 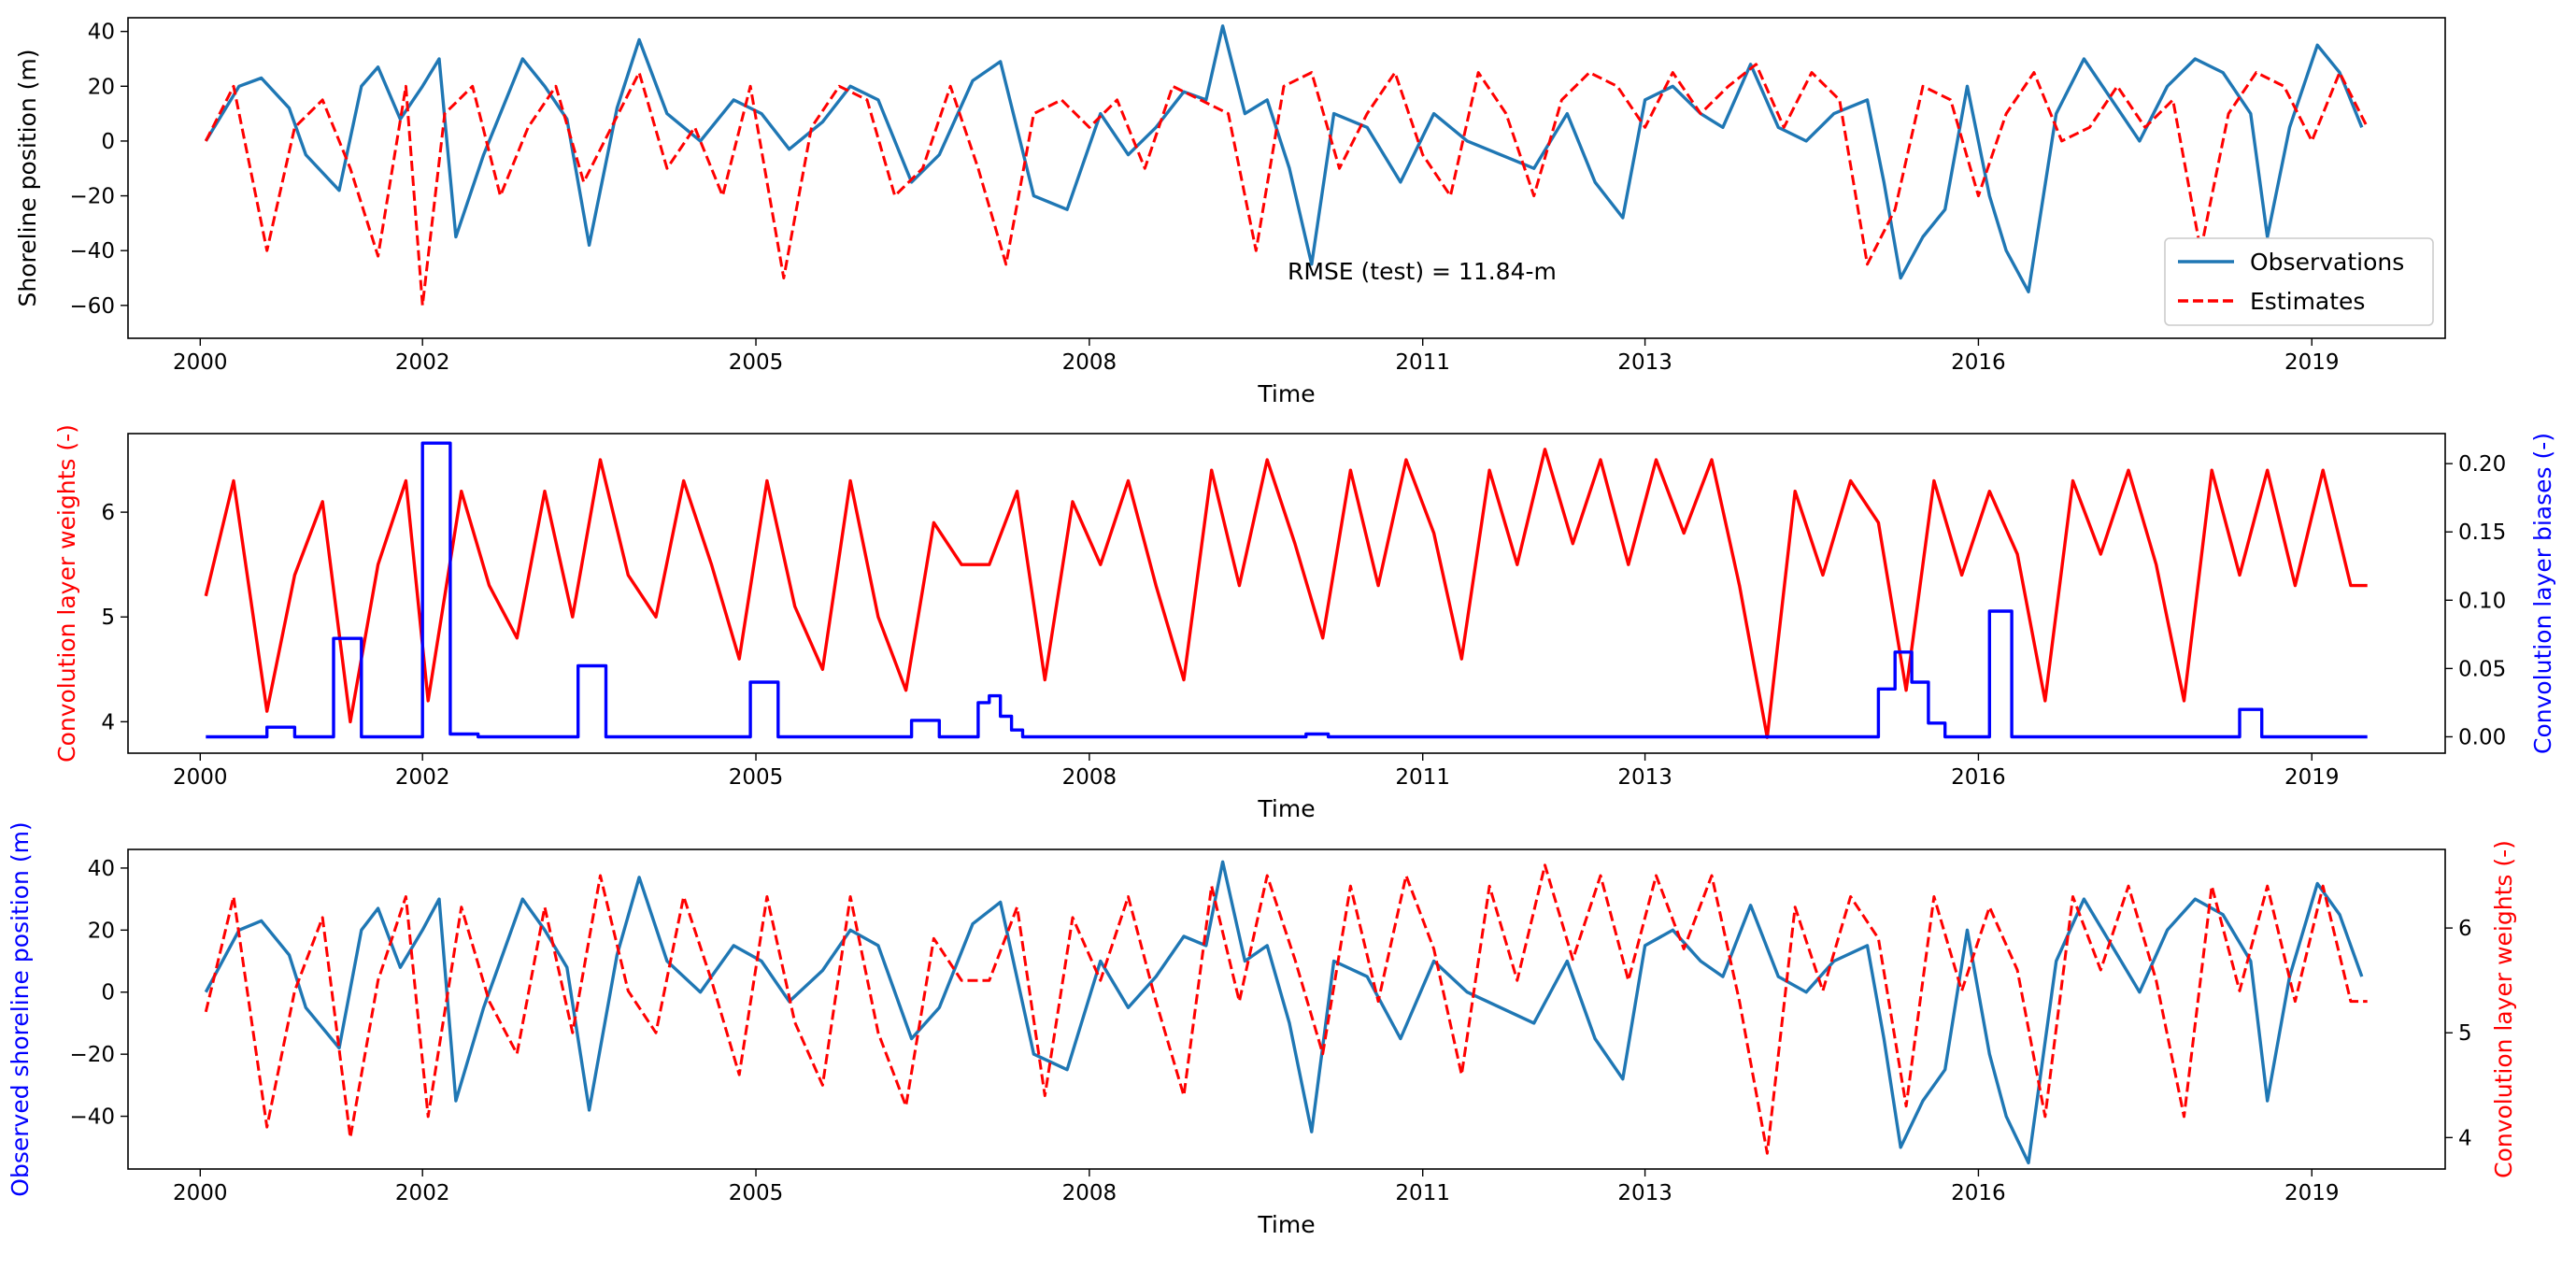 I want to click on y-tick-label: −60, so click(x=92, y=306).